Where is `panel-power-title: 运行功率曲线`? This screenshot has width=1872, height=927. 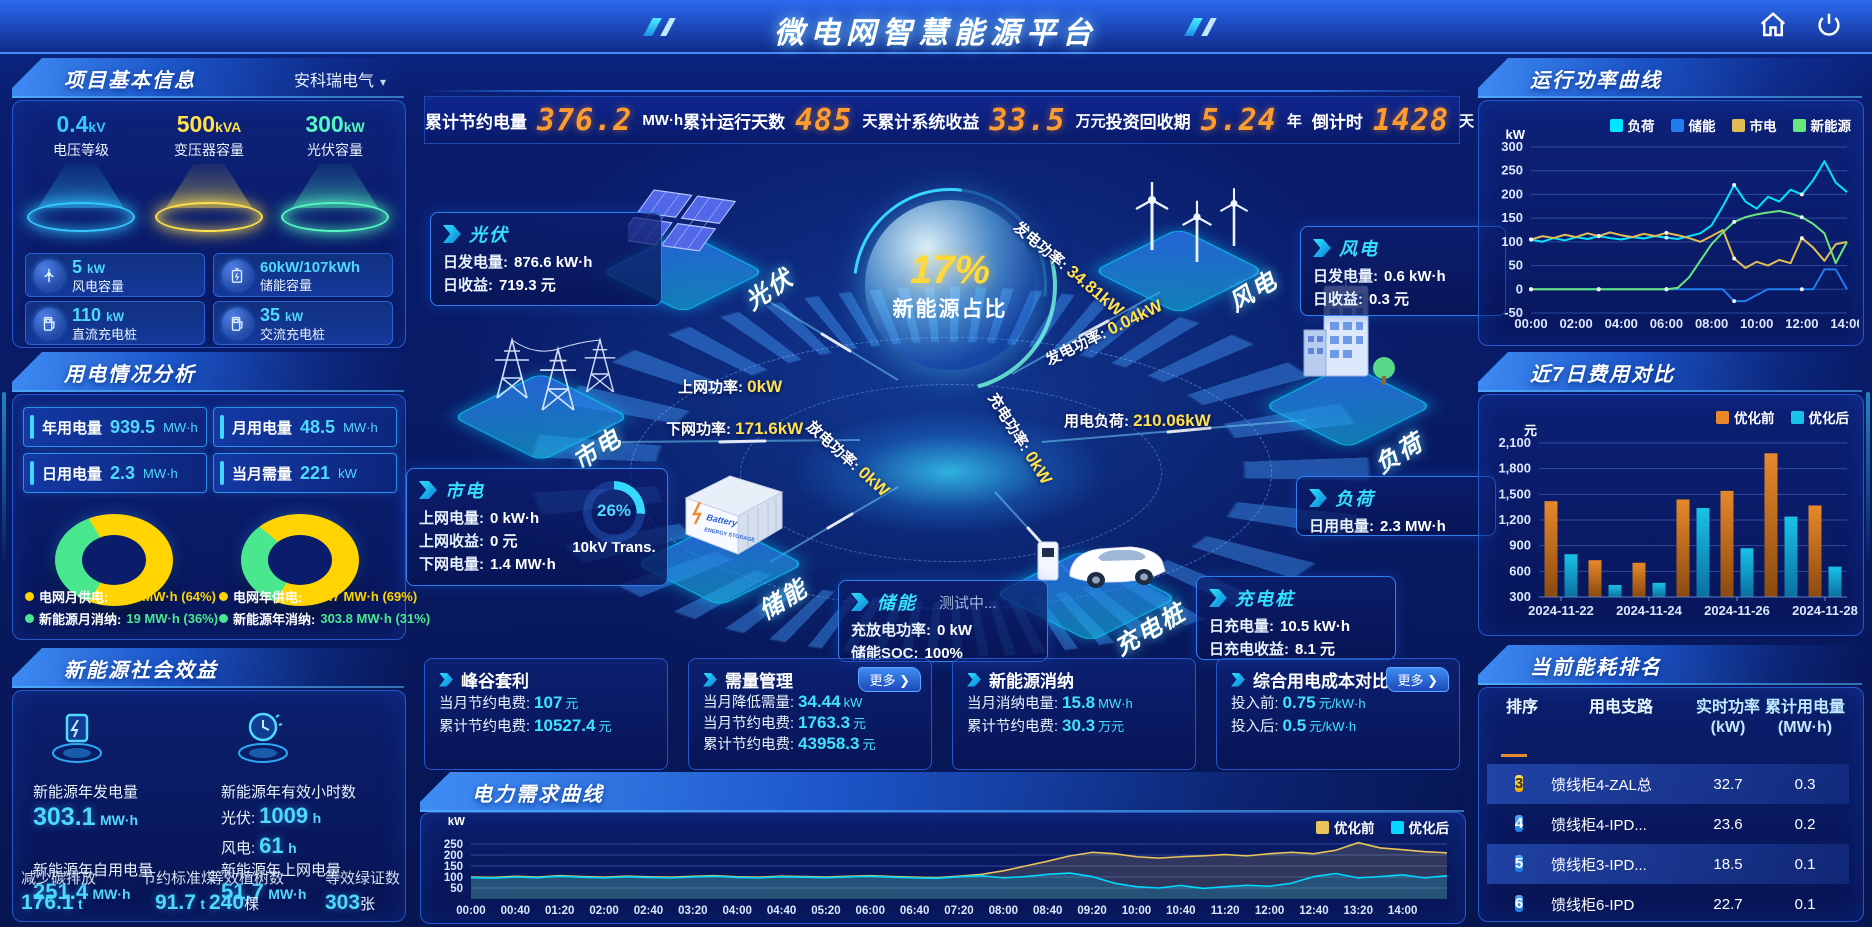
panel-power-title: 运行功率曲线 is located at coordinates (1596, 81).